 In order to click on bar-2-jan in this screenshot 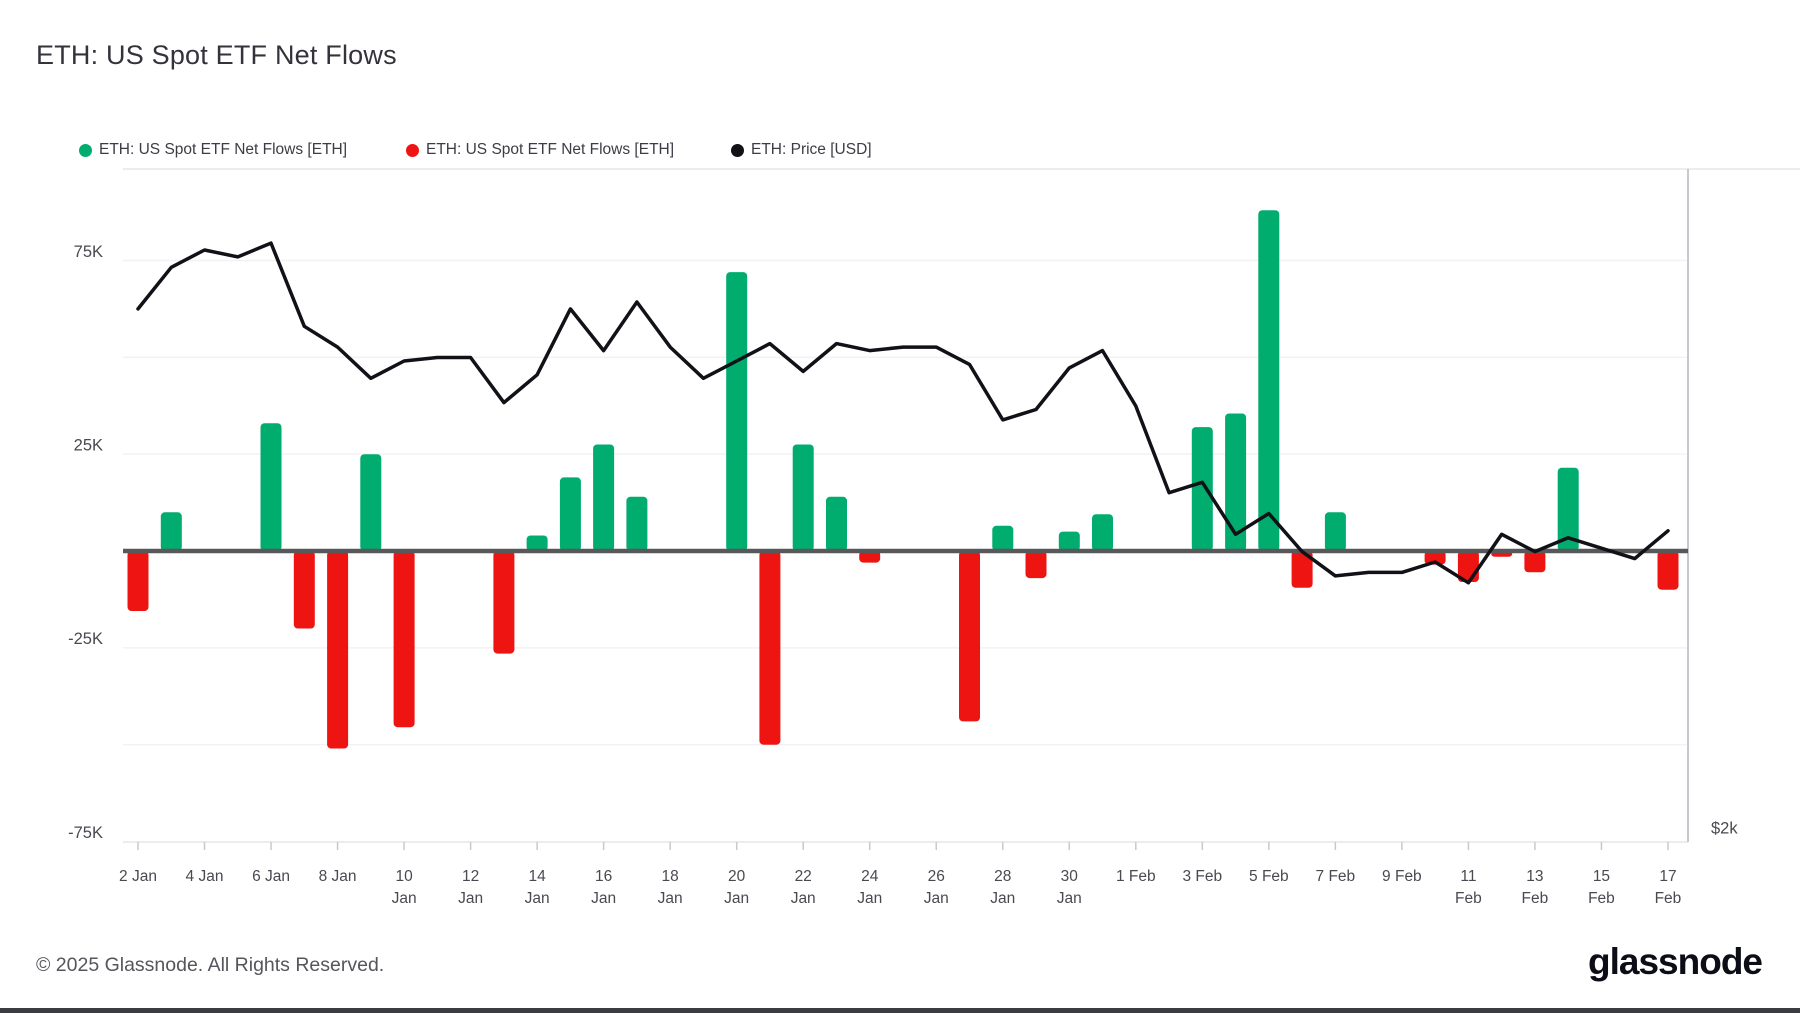, I will do `click(138, 581)`.